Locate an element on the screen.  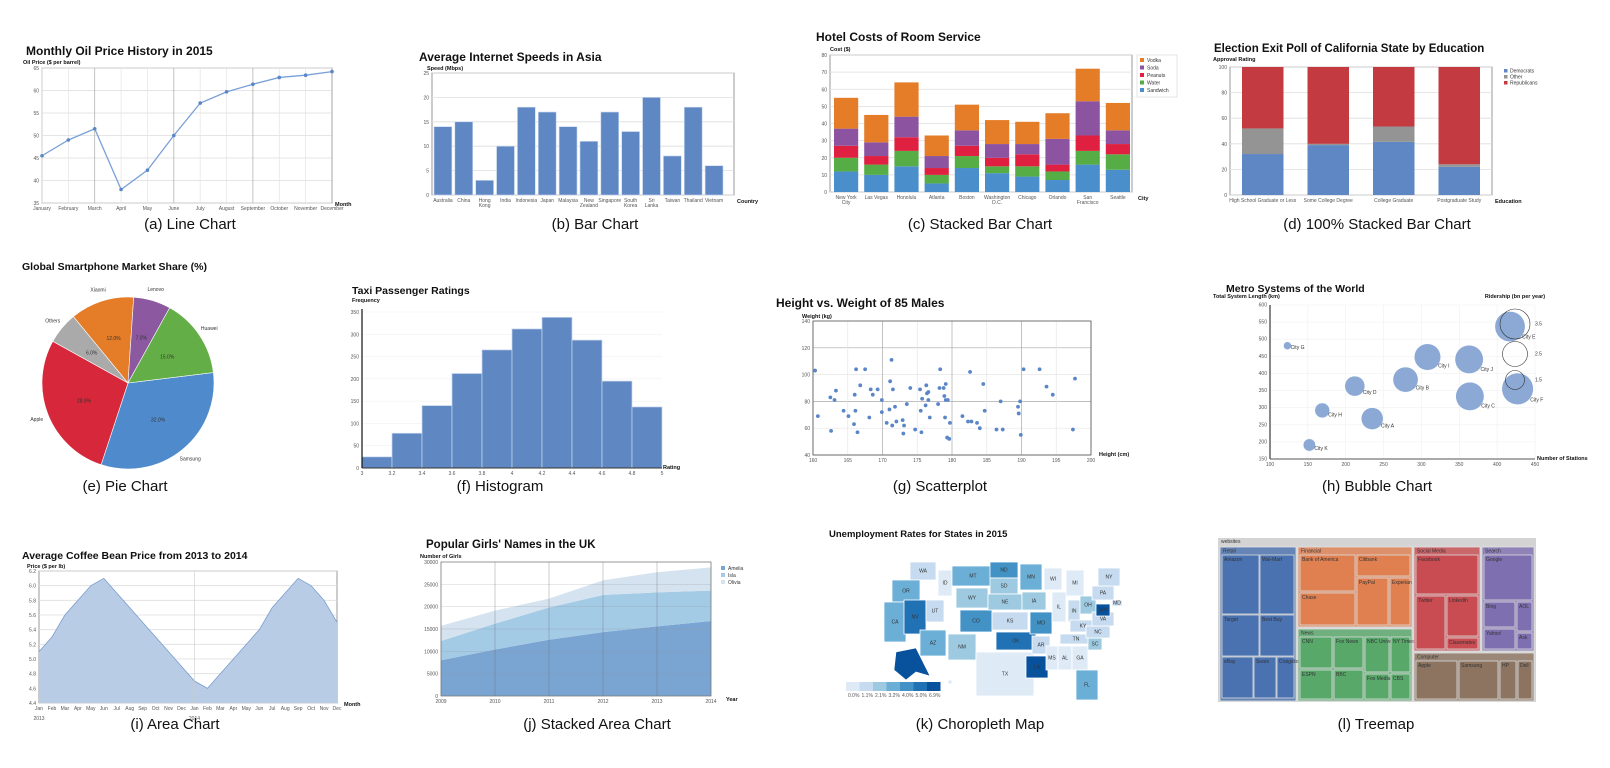
bar-segment-soda is located at coordinates (1117, 137).